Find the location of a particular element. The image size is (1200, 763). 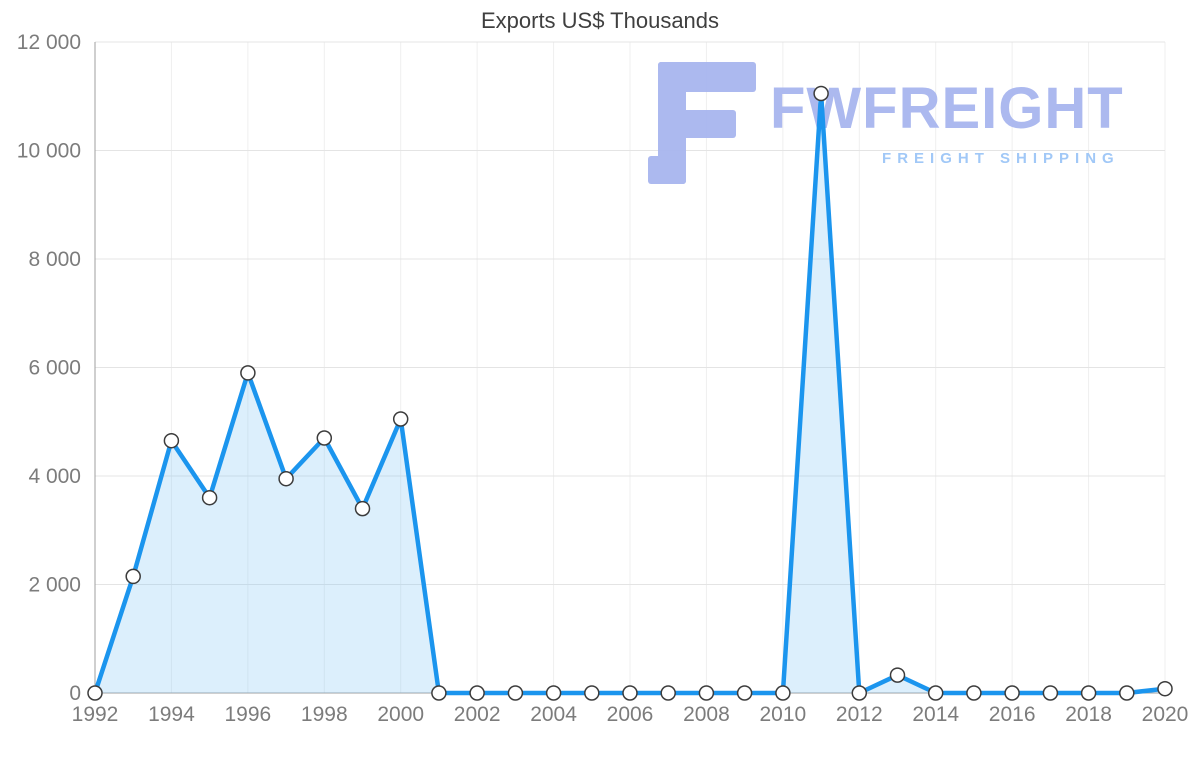

x-tick-label: 1996 is located at coordinates (247, 714).